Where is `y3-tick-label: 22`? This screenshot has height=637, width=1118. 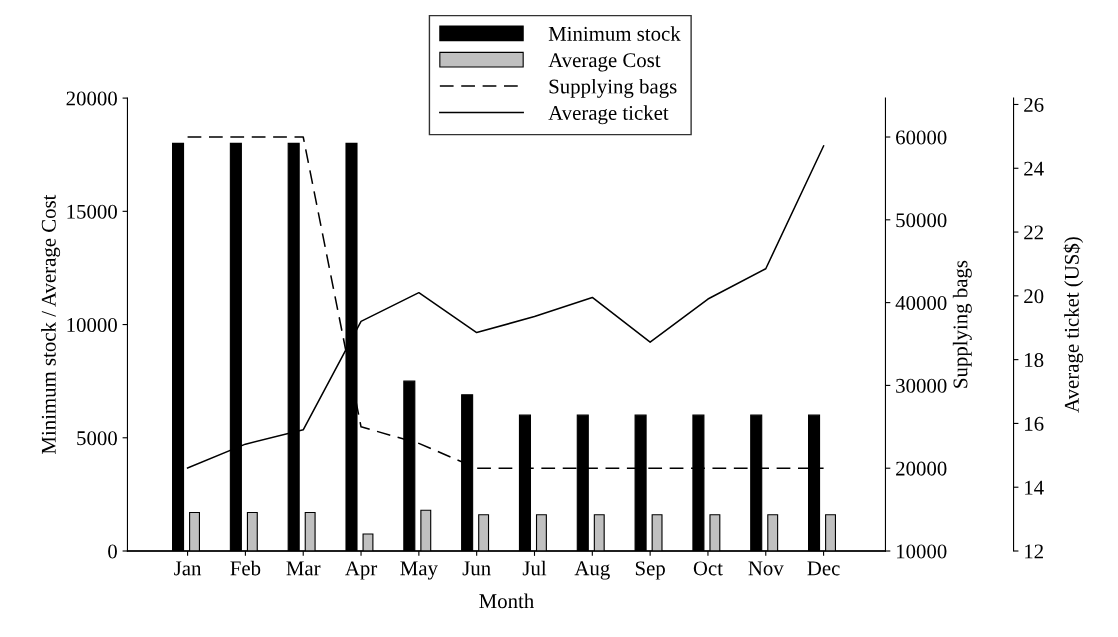
y3-tick-label: 22 is located at coordinates (1033, 232).